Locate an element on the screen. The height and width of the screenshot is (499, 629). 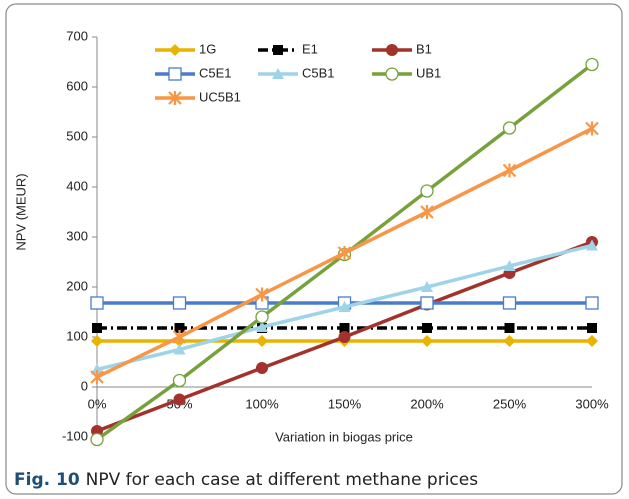
legend-label: B1 is located at coordinates (424, 48).